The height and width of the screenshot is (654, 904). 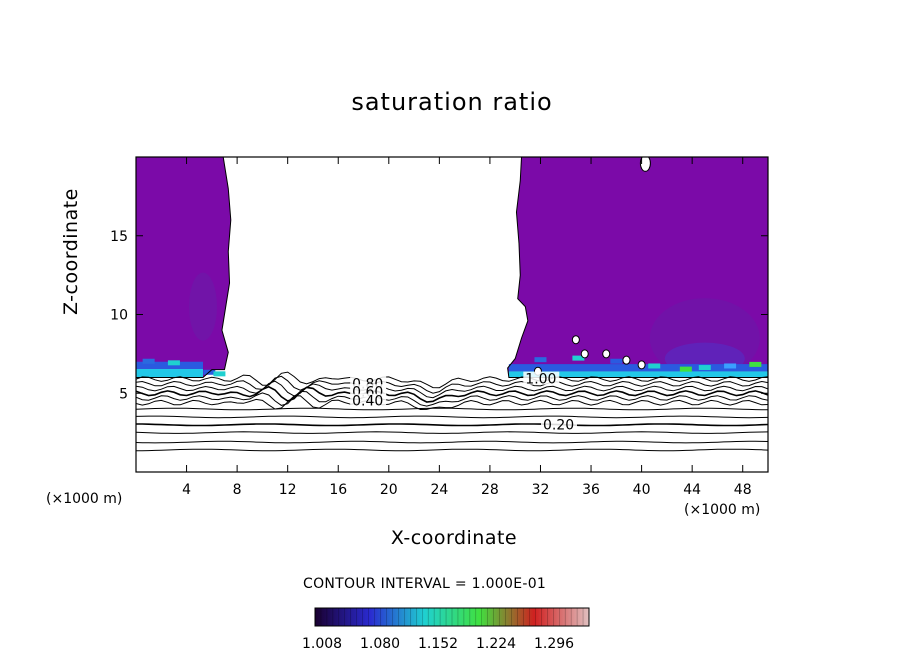 I want to click on contour-label: 0.20, so click(x=558, y=425).